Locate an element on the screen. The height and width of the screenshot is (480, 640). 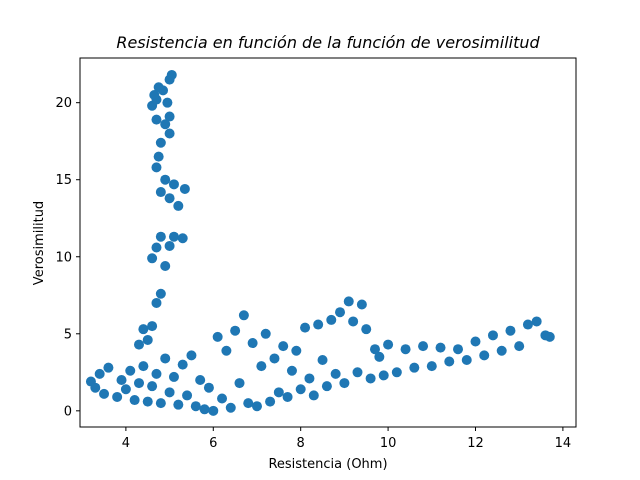
x-tick-label: 12 is located at coordinates (475, 443).